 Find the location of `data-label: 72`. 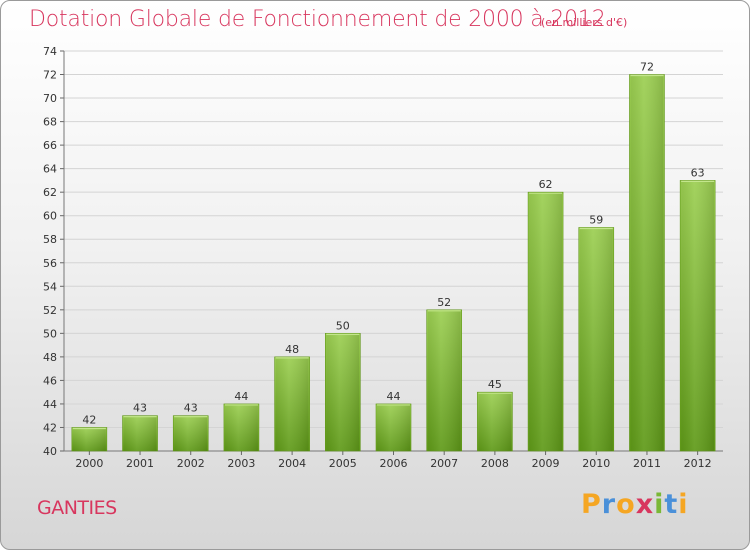

data-label: 72 is located at coordinates (647, 67).